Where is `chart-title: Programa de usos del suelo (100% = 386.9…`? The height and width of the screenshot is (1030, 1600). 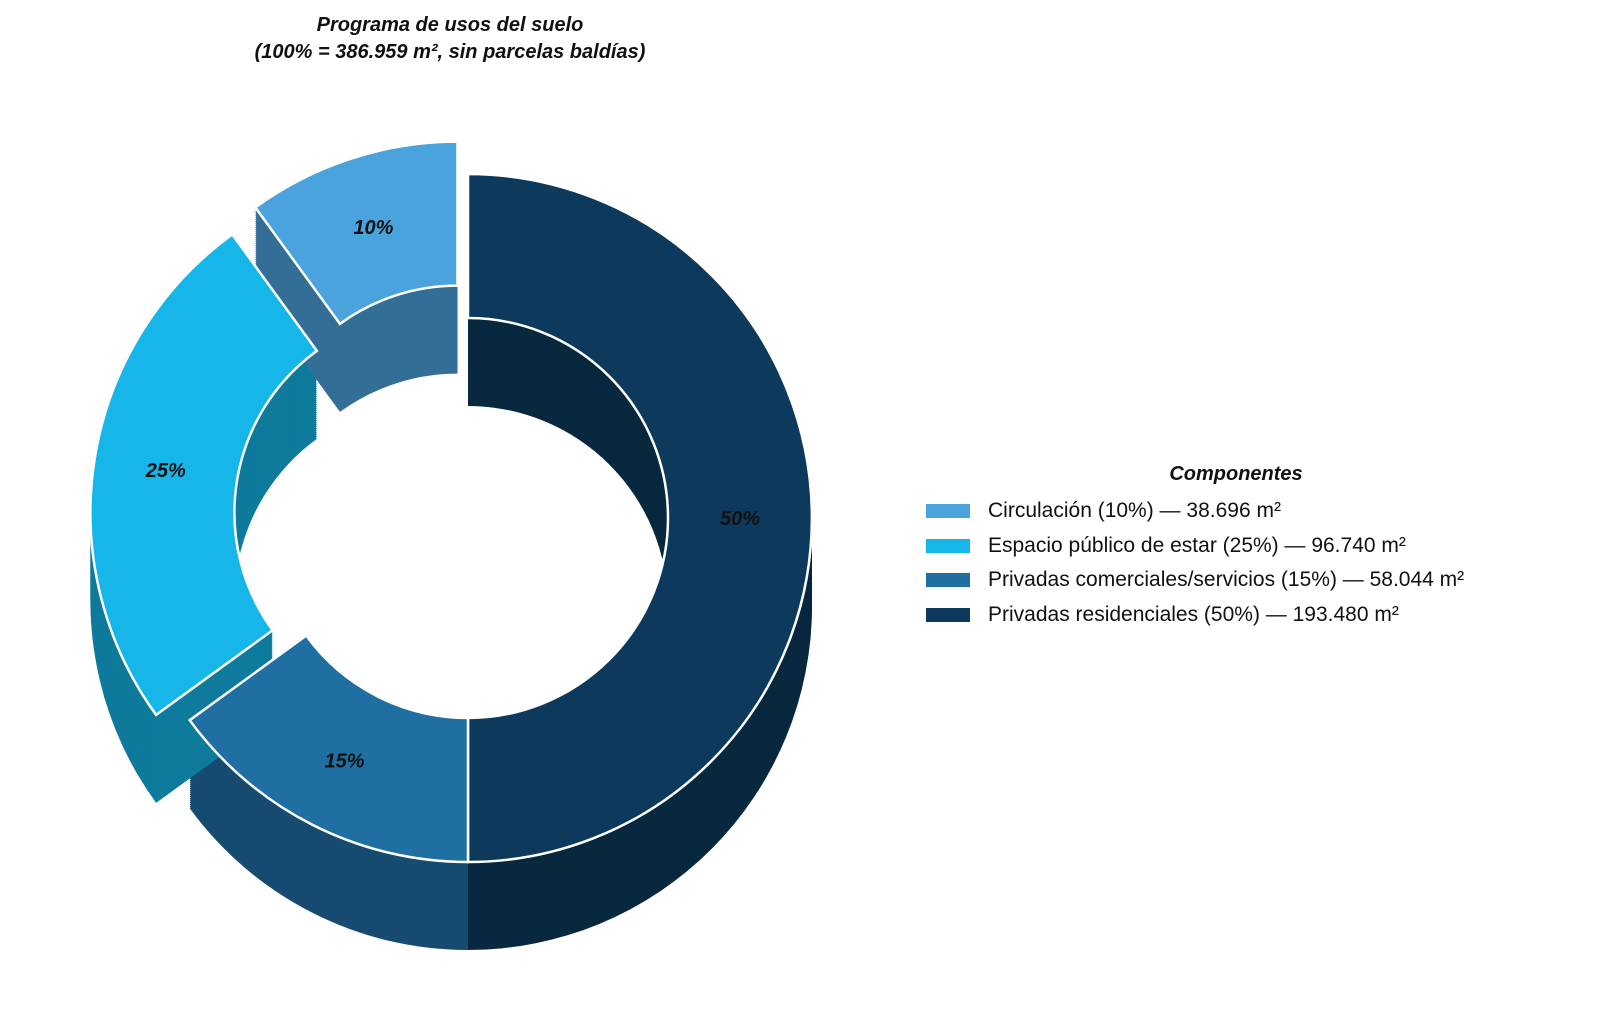
chart-title: Programa de usos del suelo (100% = 386.9… is located at coordinates (450, 39).